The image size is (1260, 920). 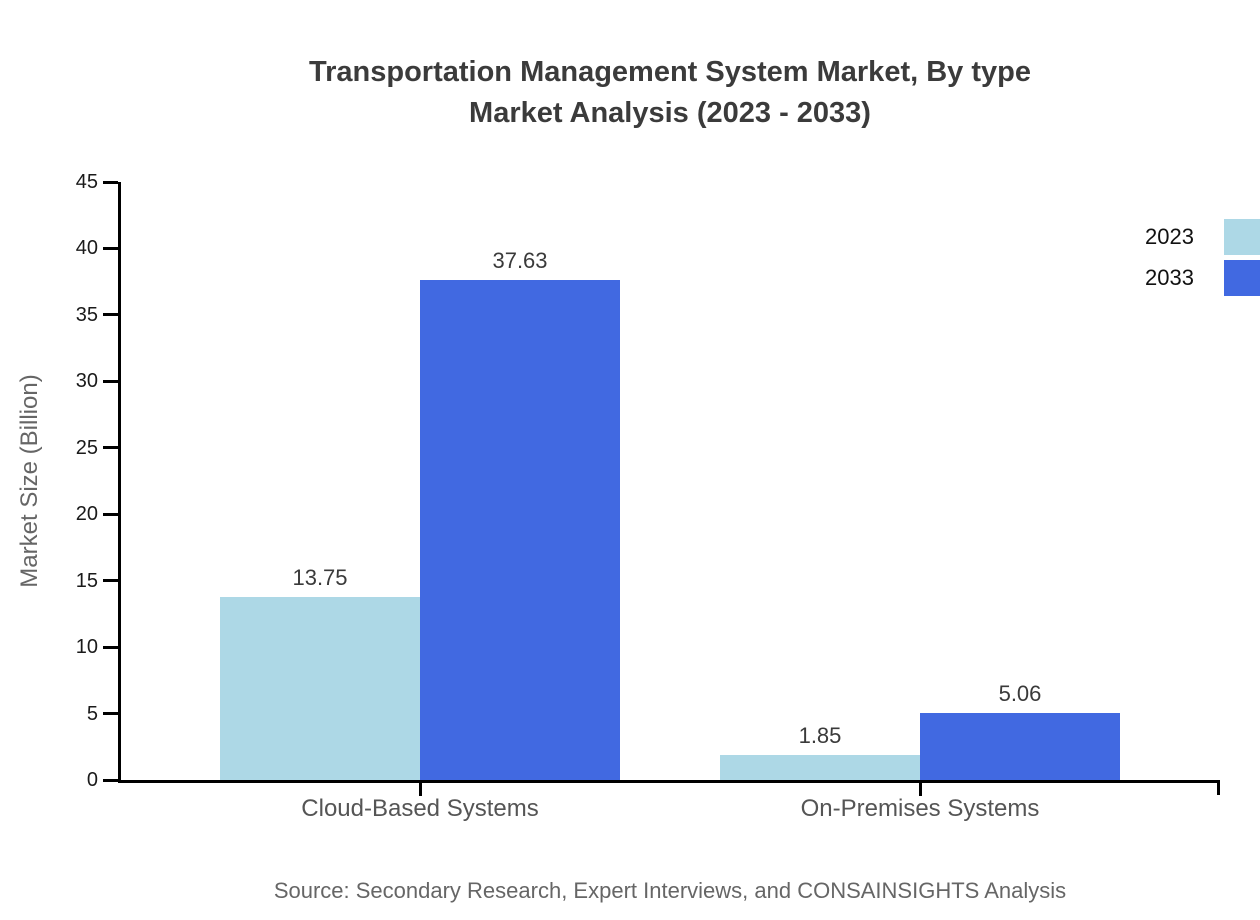 What do you see at coordinates (92, 713) in the screenshot?
I see `y-axis-tick-label: 5` at bounding box center [92, 713].